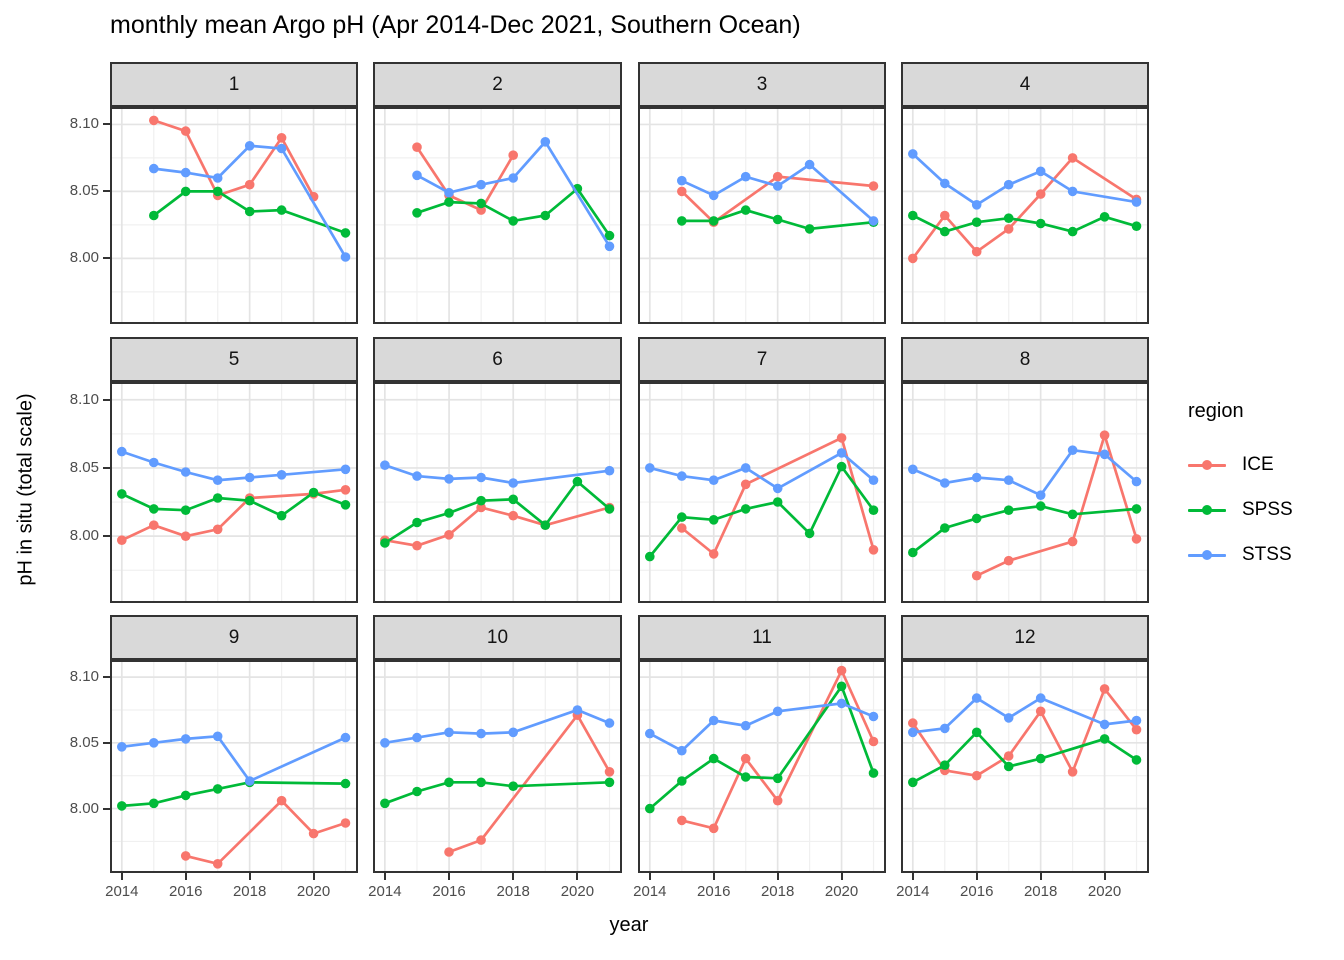  Describe the element at coordinates (84, 536) in the screenshot. I see `y-tick-label: 8.00` at that location.